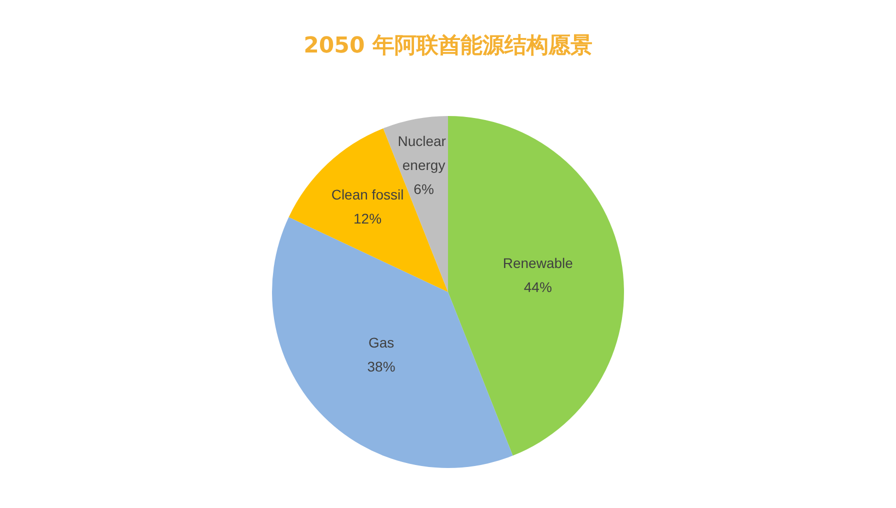 This screenshot has width=896, height=508. Describe the element at coordinates (424, 189) in the screenshot. I see `data-label: 6%` at that location.